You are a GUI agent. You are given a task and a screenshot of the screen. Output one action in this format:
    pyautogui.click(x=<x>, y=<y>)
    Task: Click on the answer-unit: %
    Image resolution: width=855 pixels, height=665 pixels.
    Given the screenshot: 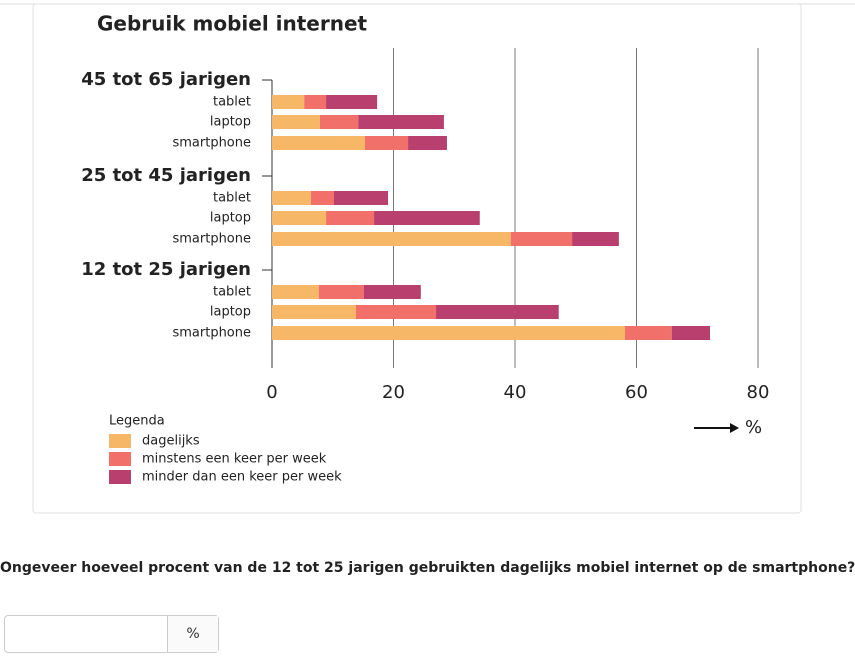 What is the action you would take?
    pyautogui.click(x=193, y=634)
    